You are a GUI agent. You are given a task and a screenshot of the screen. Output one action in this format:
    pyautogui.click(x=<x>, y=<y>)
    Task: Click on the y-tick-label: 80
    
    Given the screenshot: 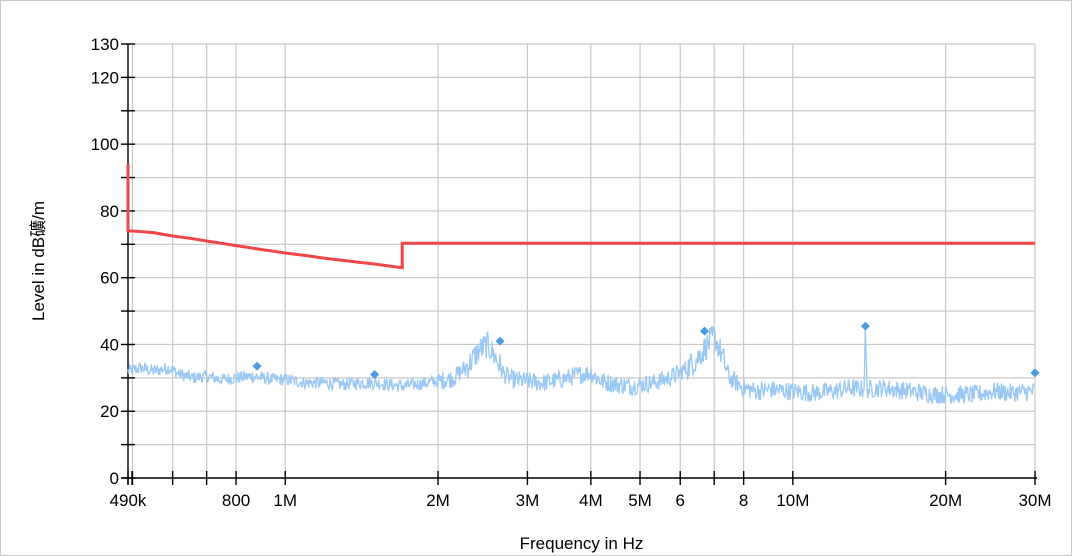 What is the action you would take?
    pyautogui.click(x=109, y=211)
    